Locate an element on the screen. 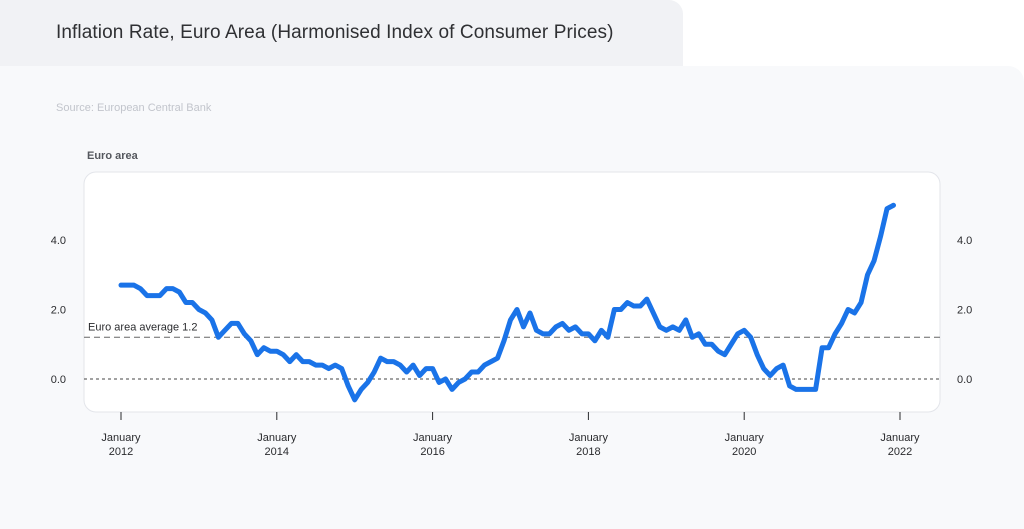 Image resolution: width=1024 pixels, height=529 pixels. reference-lines: Euro area average 1.2 is located at coordinates (512, 350).